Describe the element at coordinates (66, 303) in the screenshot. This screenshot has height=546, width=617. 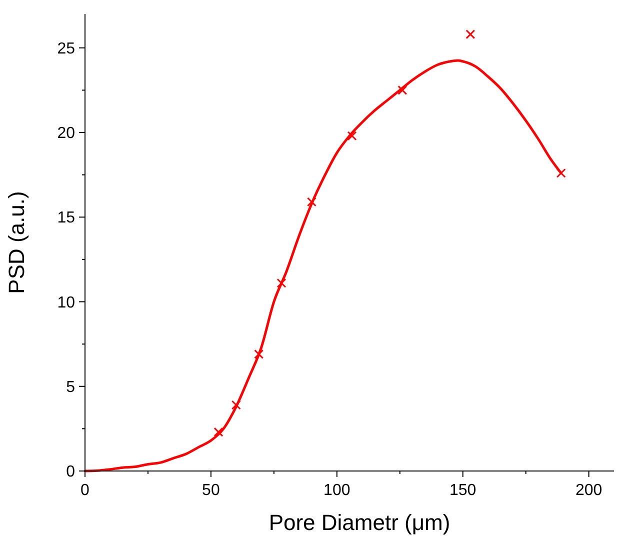
I see `y-tick-label: 10` at that location.